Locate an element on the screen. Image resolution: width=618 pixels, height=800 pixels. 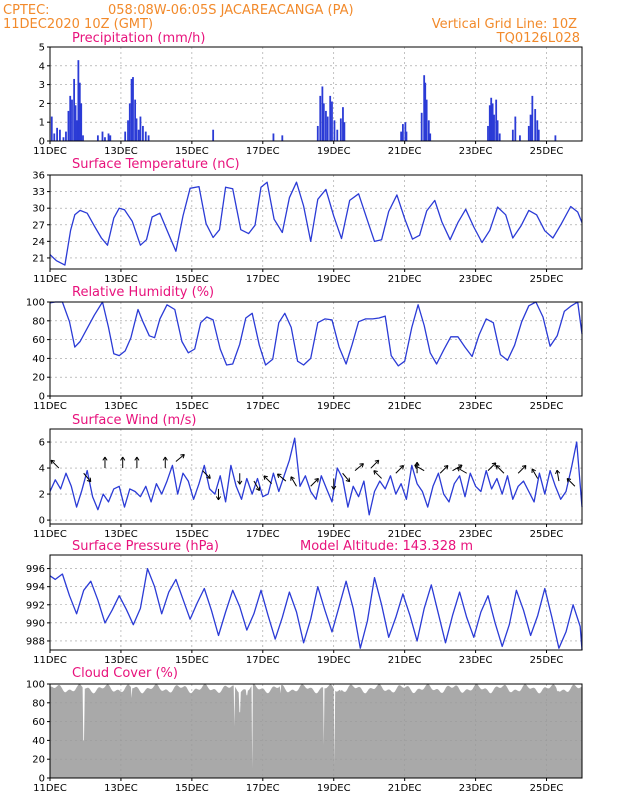
y-tick-label: 30 is located at coordinates (38, 209).